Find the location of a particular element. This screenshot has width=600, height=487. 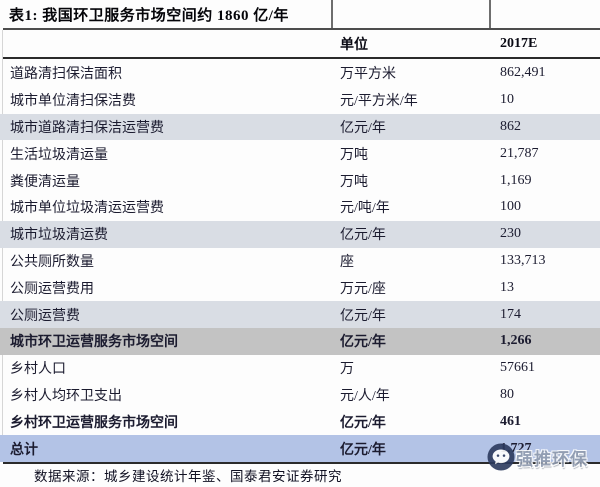

row-value: 1,169 is located at coordinates (516, 180).